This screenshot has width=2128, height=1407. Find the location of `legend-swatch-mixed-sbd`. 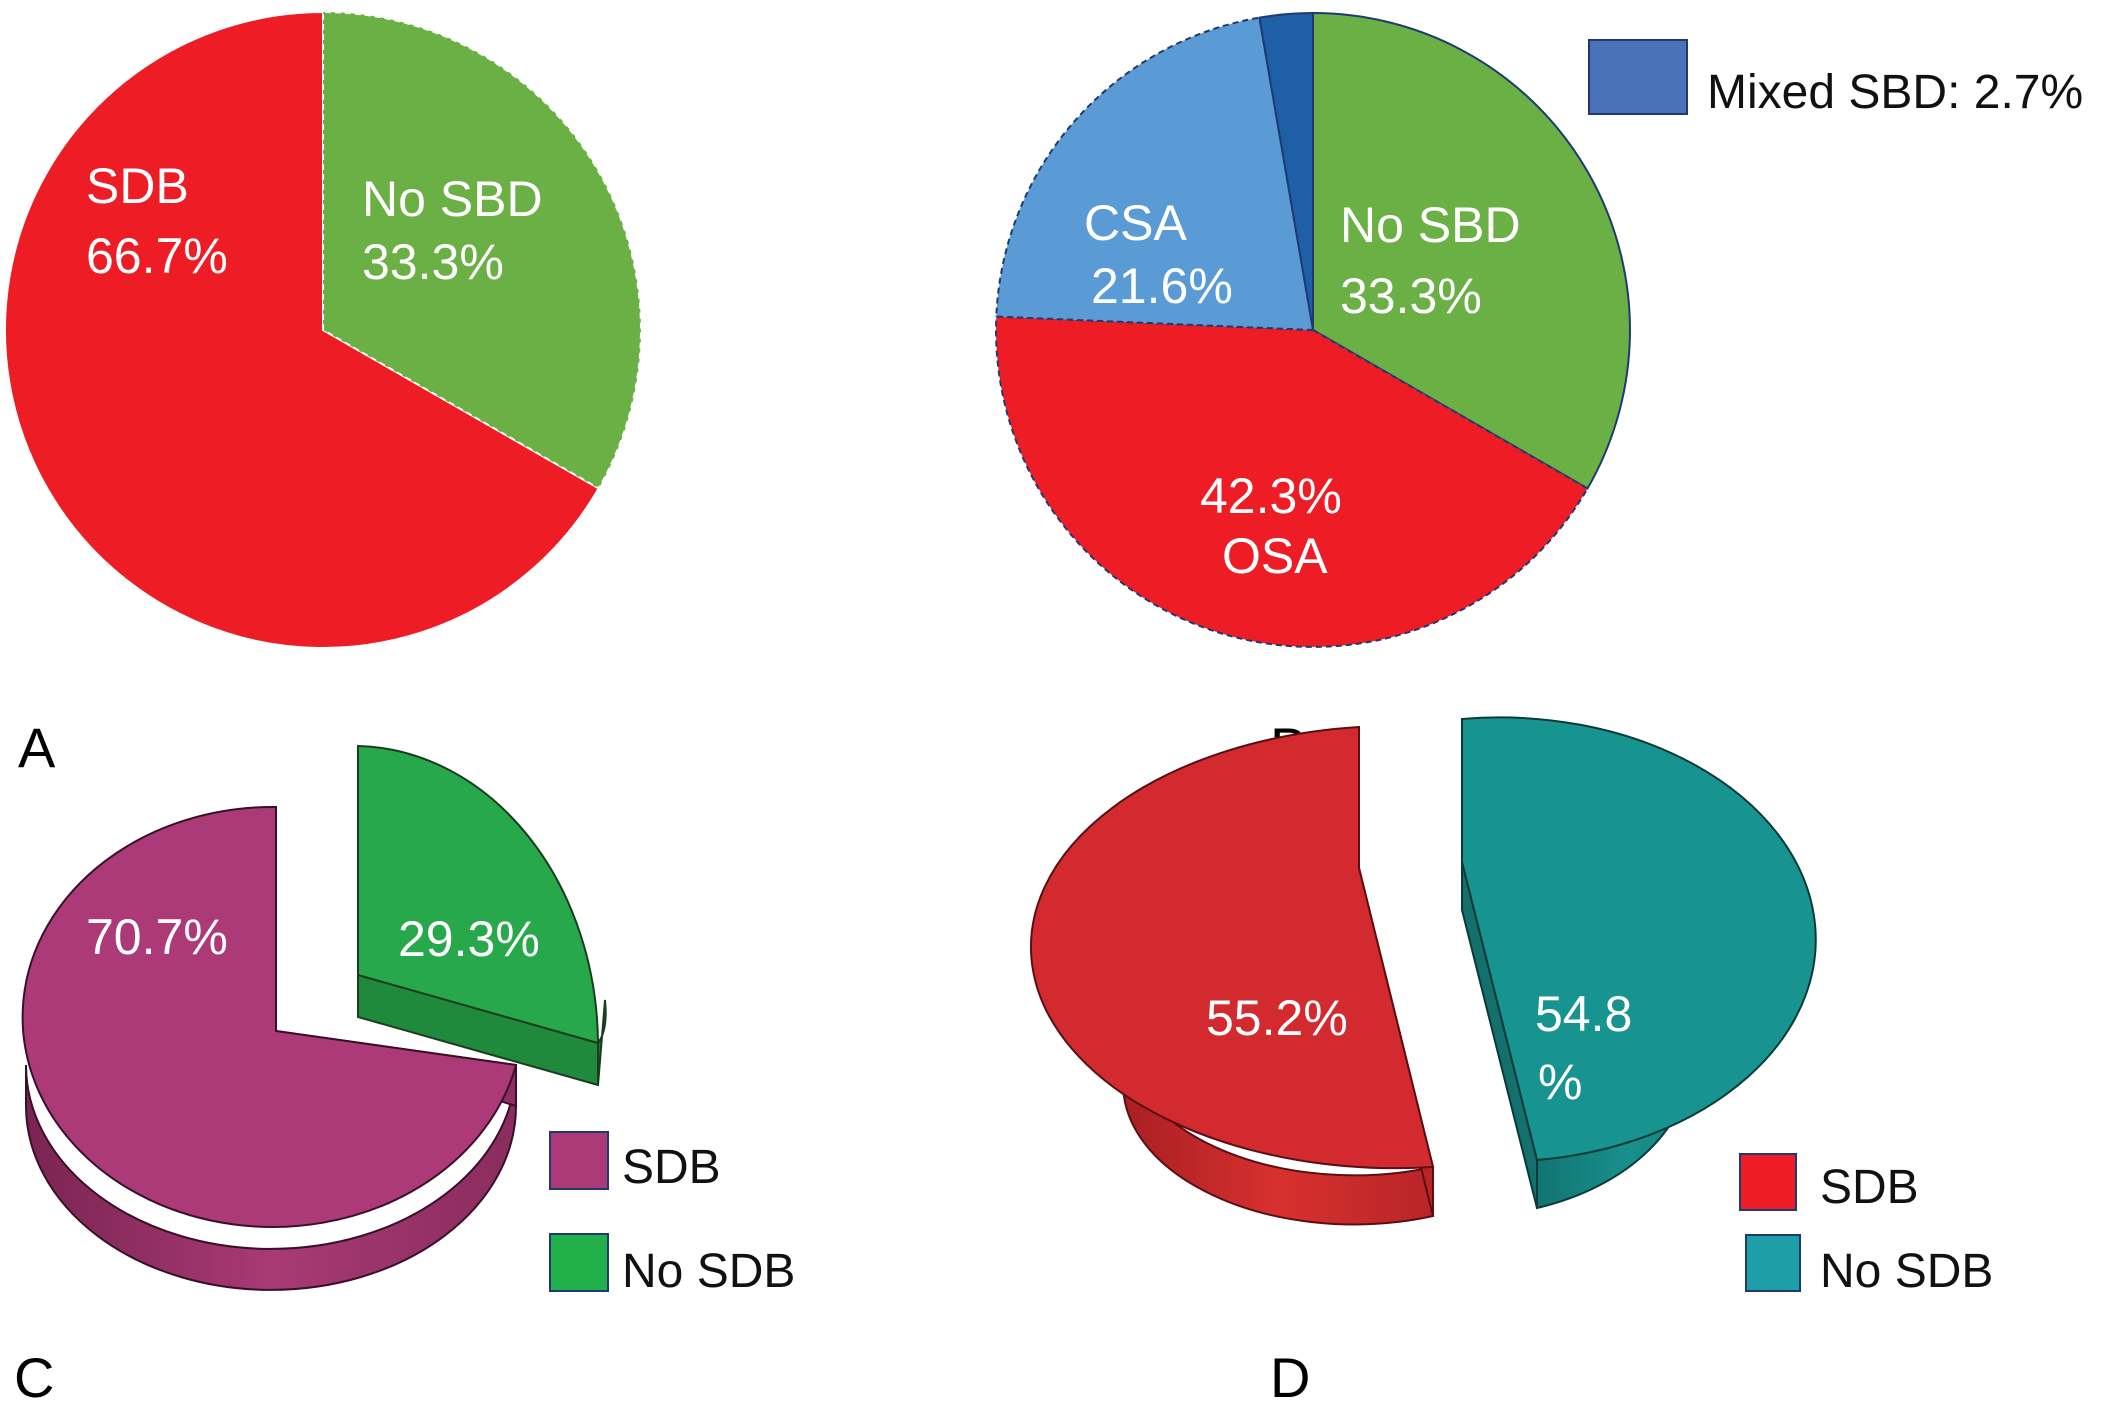

legend-swatch-mixed-sbd is located at coordinates (1638, 77).